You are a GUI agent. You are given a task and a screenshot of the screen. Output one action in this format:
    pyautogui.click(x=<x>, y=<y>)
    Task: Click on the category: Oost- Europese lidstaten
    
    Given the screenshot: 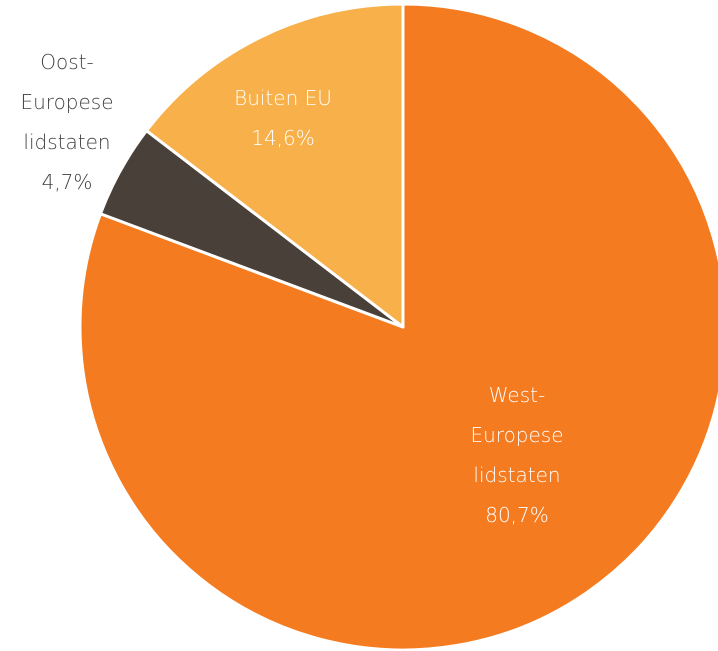 What is the action you would take?
    pyautogui.click(x=67, y=102)
    